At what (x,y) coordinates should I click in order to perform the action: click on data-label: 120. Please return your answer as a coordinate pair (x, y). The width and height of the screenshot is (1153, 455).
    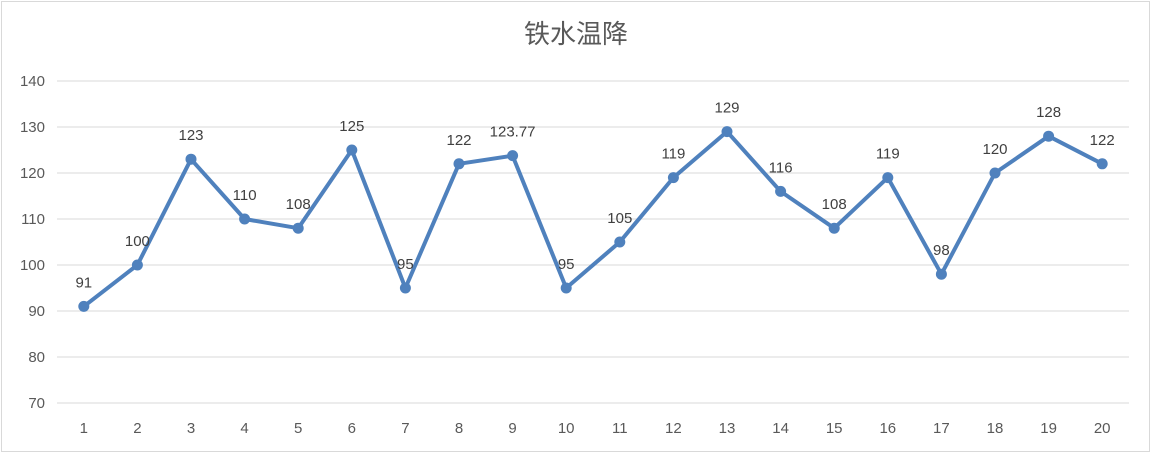
    Looking at the image, I should click on (994, 149).